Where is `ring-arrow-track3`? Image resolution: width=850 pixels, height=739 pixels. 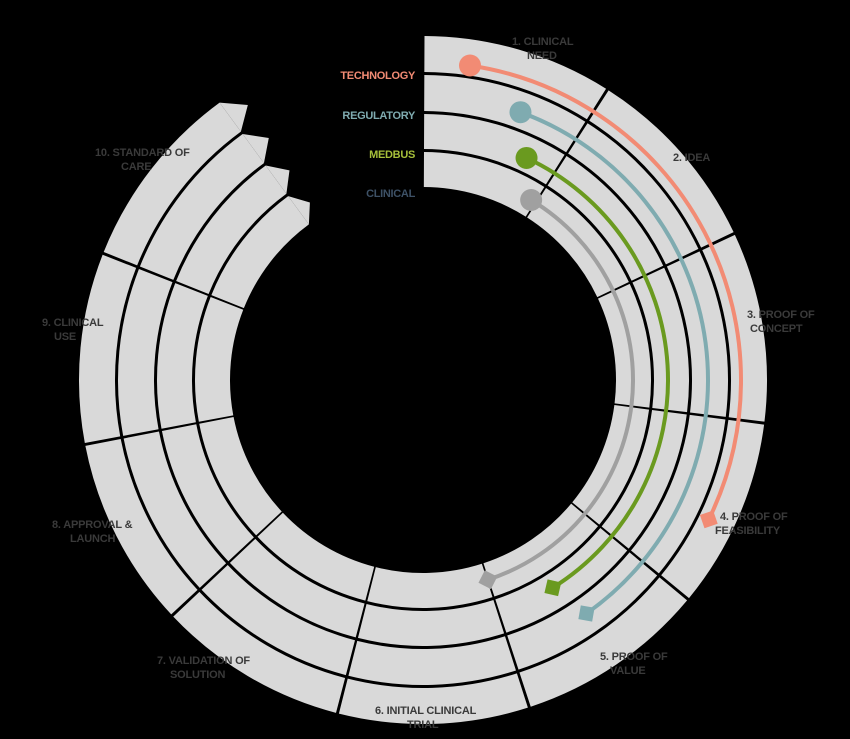
ring-arrow-track3 is located at coordinates (277, 179).